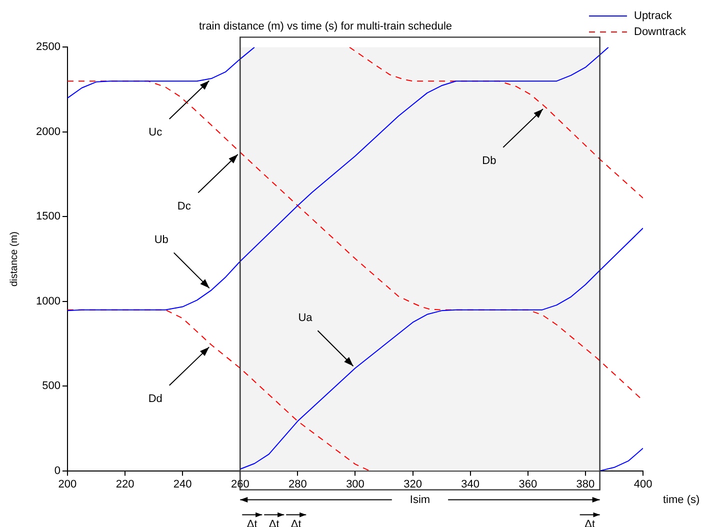 Image resolution: width=709 pixels, height=527 pixels. What do you see at coordinates (681, 500) in the screenshot?
I see `x-axis-title: time (s)` at bounding box center [681, 500].